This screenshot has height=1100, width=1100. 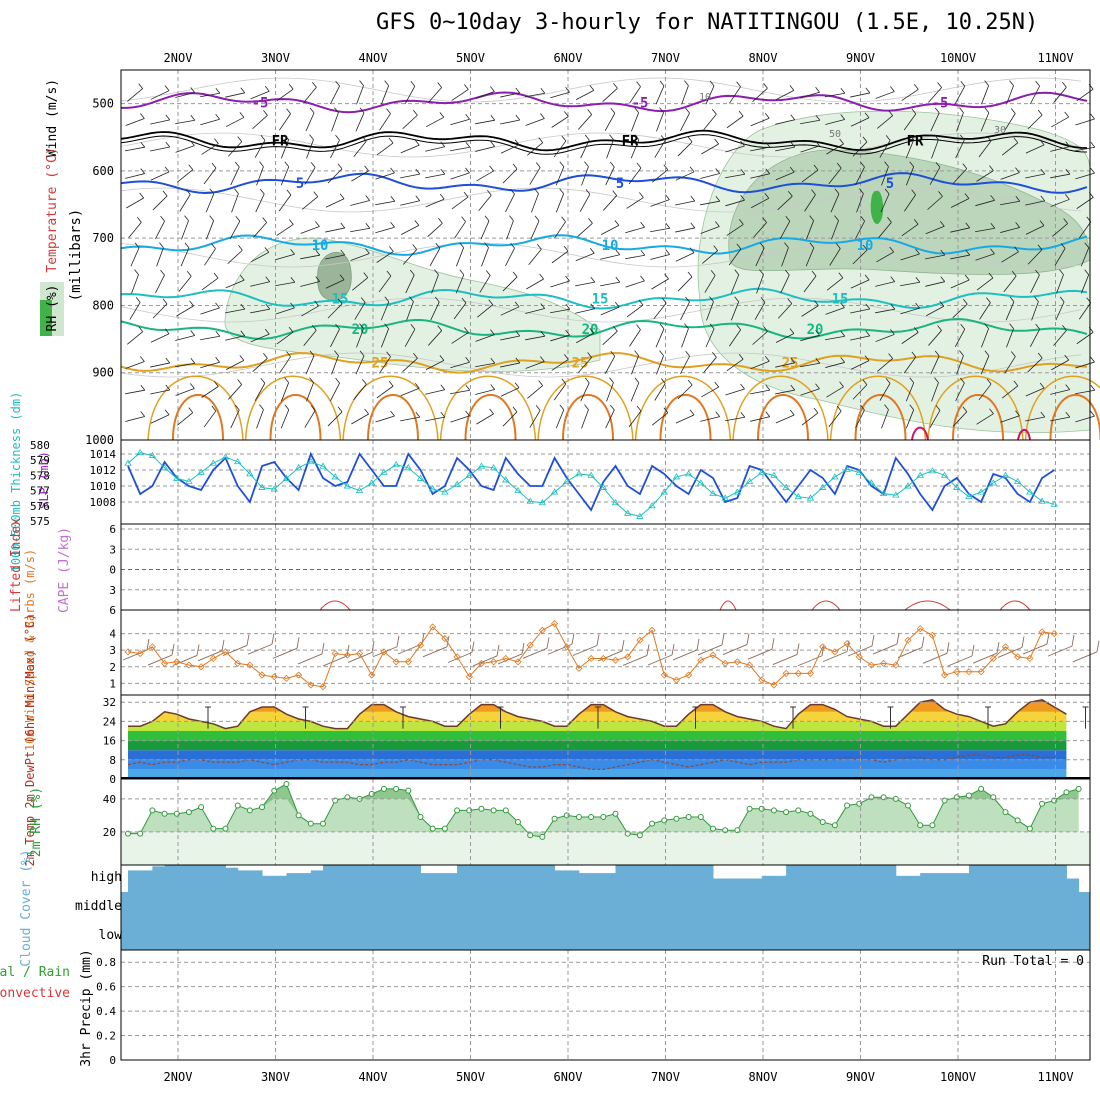 I want to click on ylabel-thickness: 1000-500mb Thickness (dm), so click(x=16, y=482).